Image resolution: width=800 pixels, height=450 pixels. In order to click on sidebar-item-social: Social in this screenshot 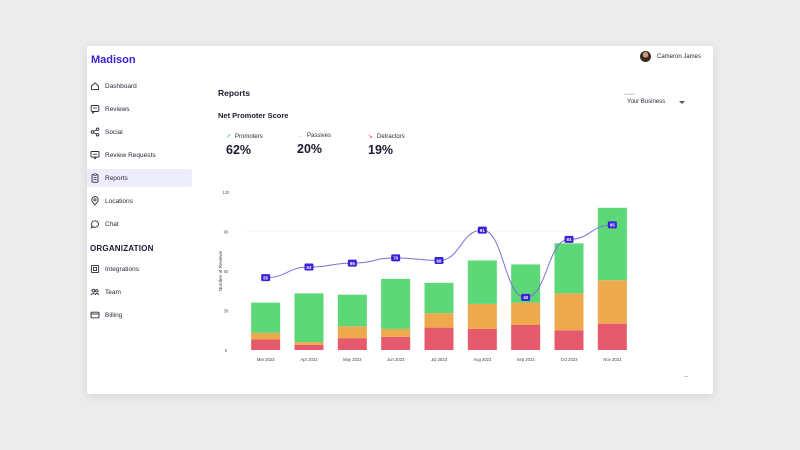, I will do `click(139, 132)`.